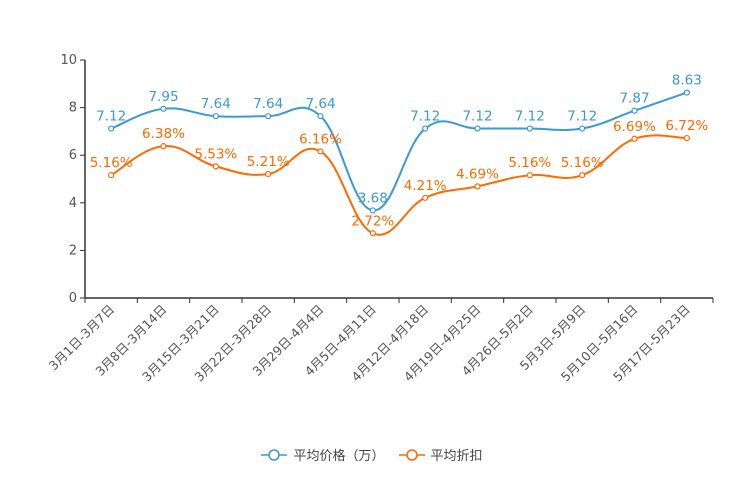  I want to click on data-label: 8.63, so click(687, 81).